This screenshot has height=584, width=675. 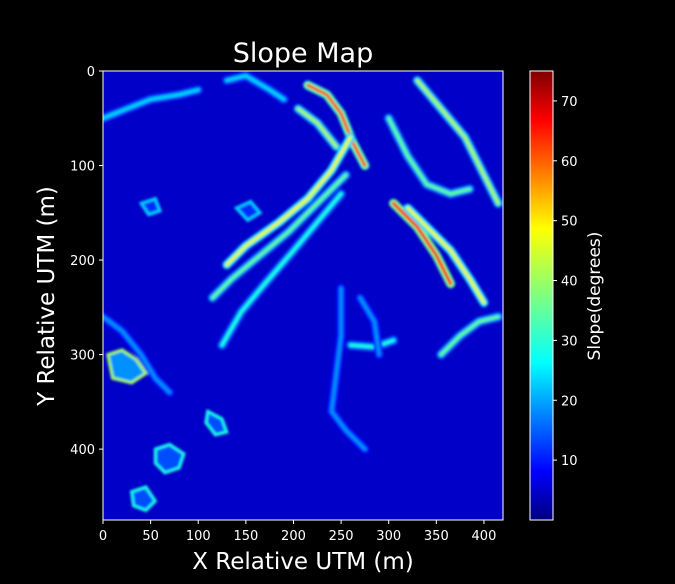 I want to click on colorbar-label: Slope(degrees), so click(x=595, y=296).